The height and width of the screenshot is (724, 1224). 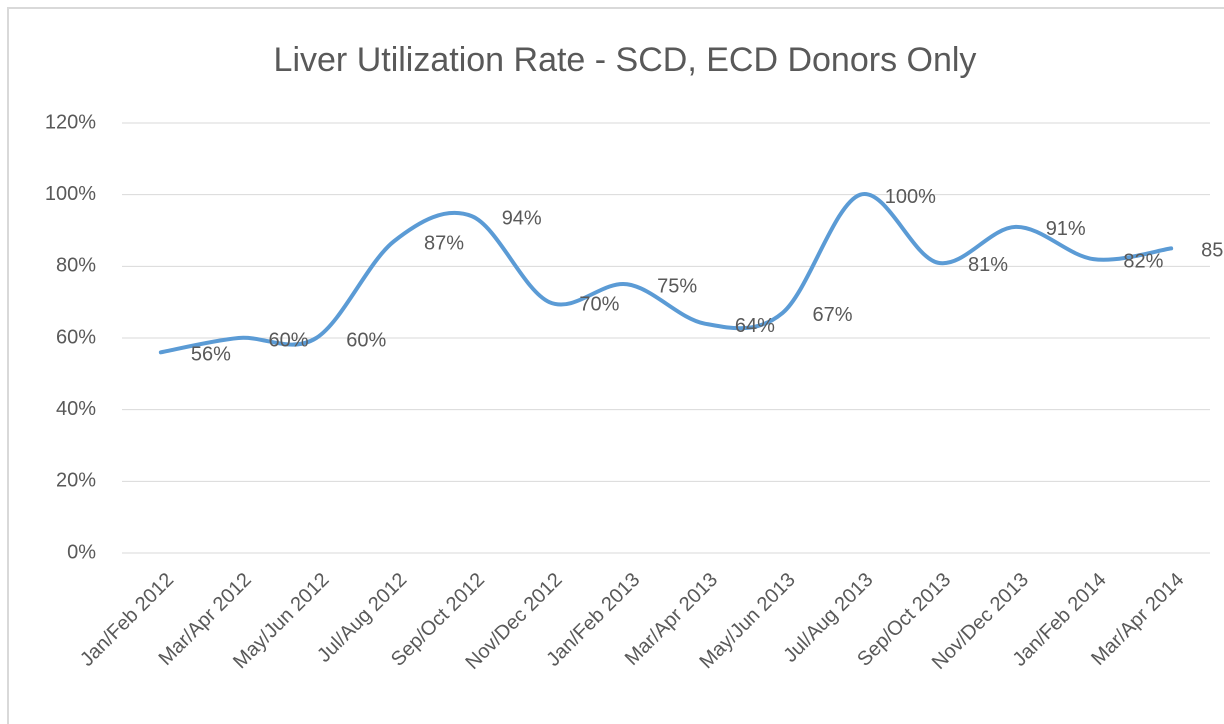 I want to click on data-label: 56%, so click(x=211, y=355).